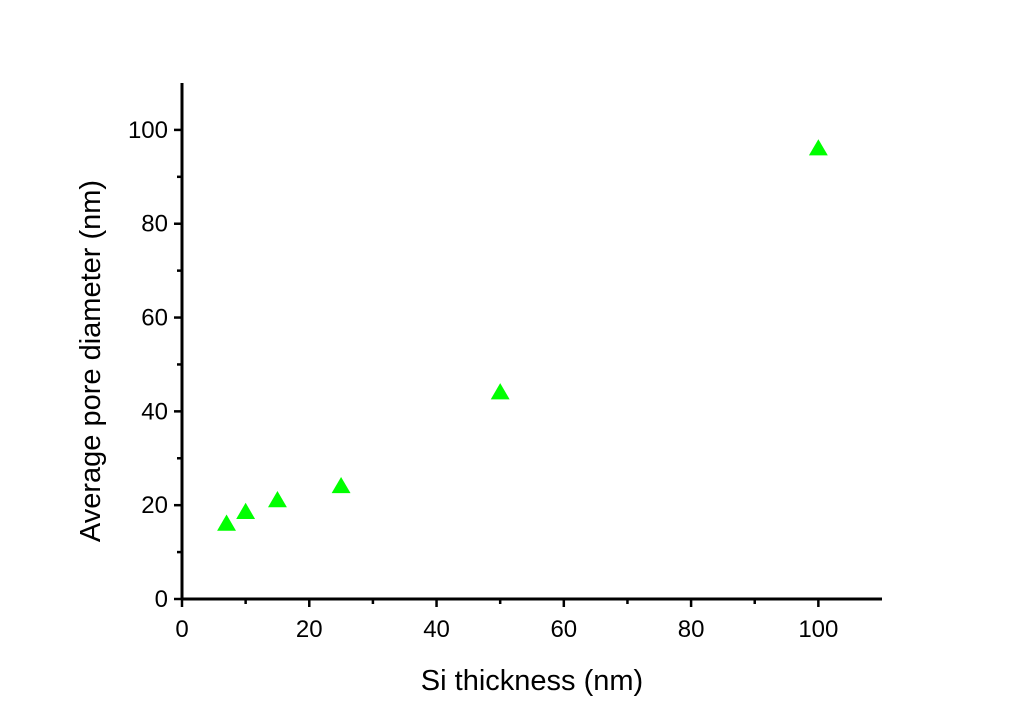 This screenshot has height=718, width=1024. I want to click on x-tick-label: 80, so click(691, 629).